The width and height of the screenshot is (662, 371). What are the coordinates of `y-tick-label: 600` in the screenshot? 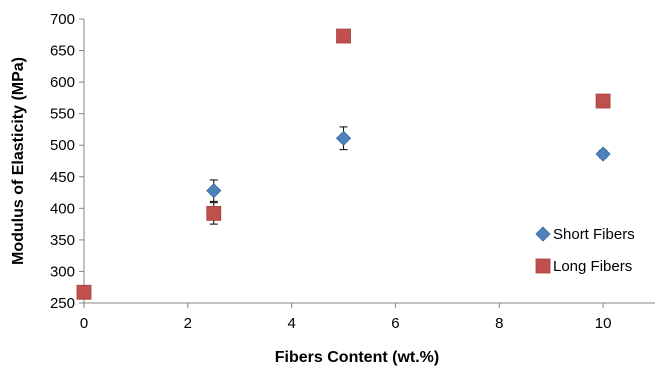 It's located at (62, 82).